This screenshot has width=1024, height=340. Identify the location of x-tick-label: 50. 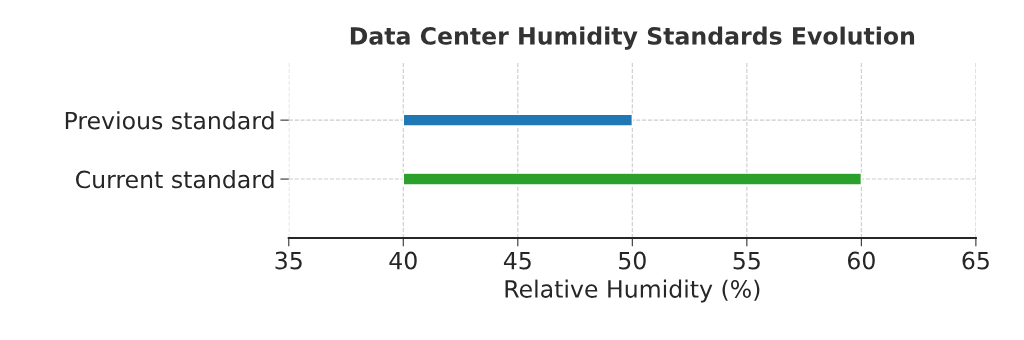
(632, 260).